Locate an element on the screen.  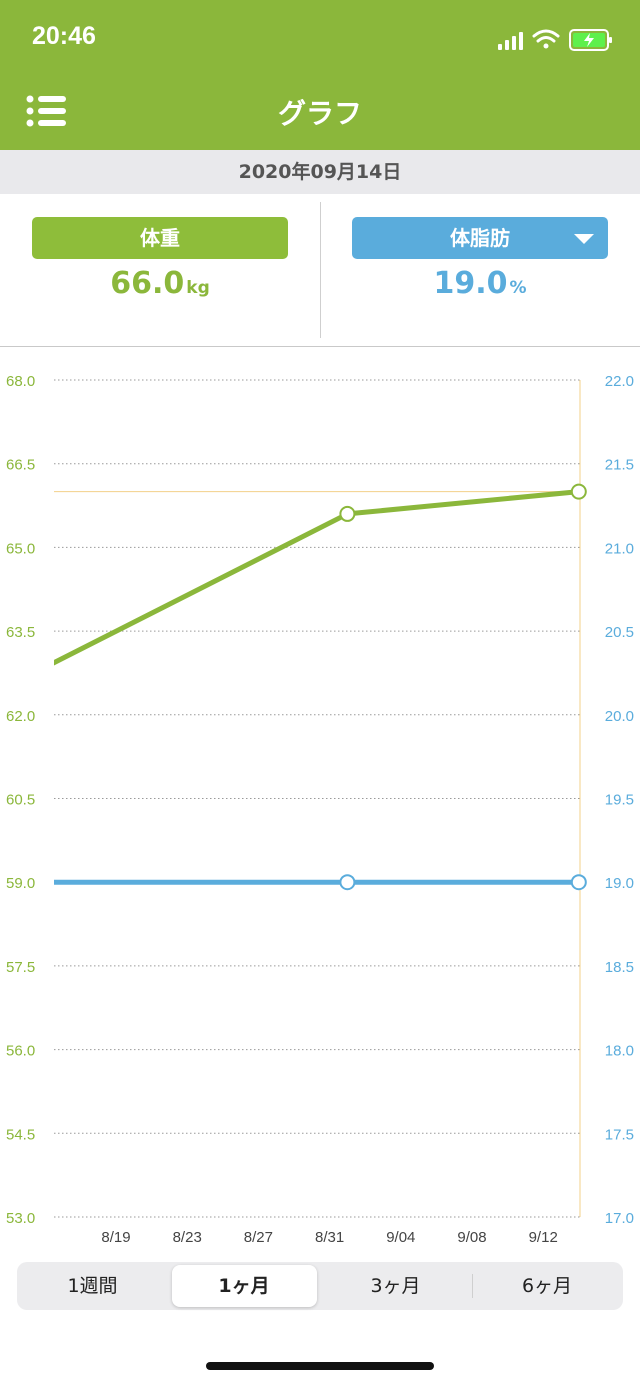
y-right-tick-label: 20.5 is located at coordinates (619, 632).